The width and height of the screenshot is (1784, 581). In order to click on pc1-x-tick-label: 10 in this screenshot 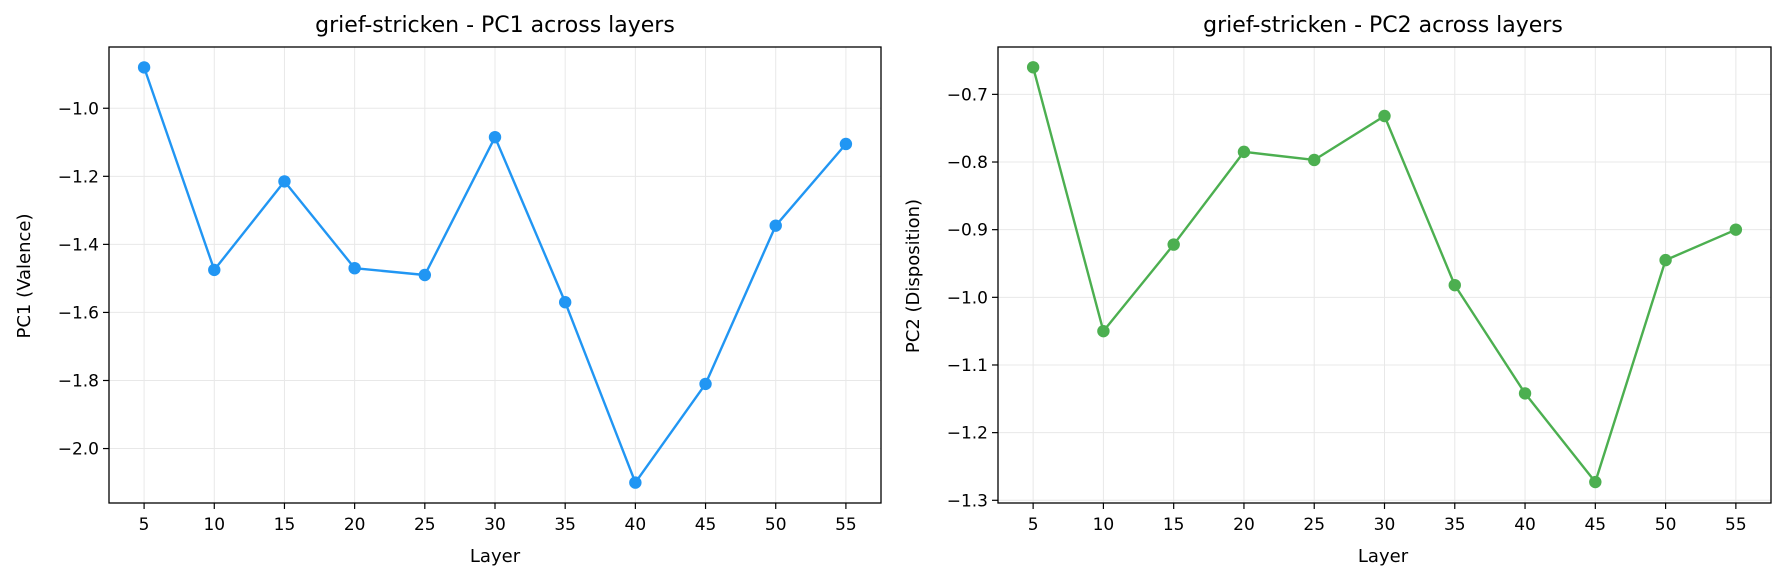, I will do `click(214, 525)`.